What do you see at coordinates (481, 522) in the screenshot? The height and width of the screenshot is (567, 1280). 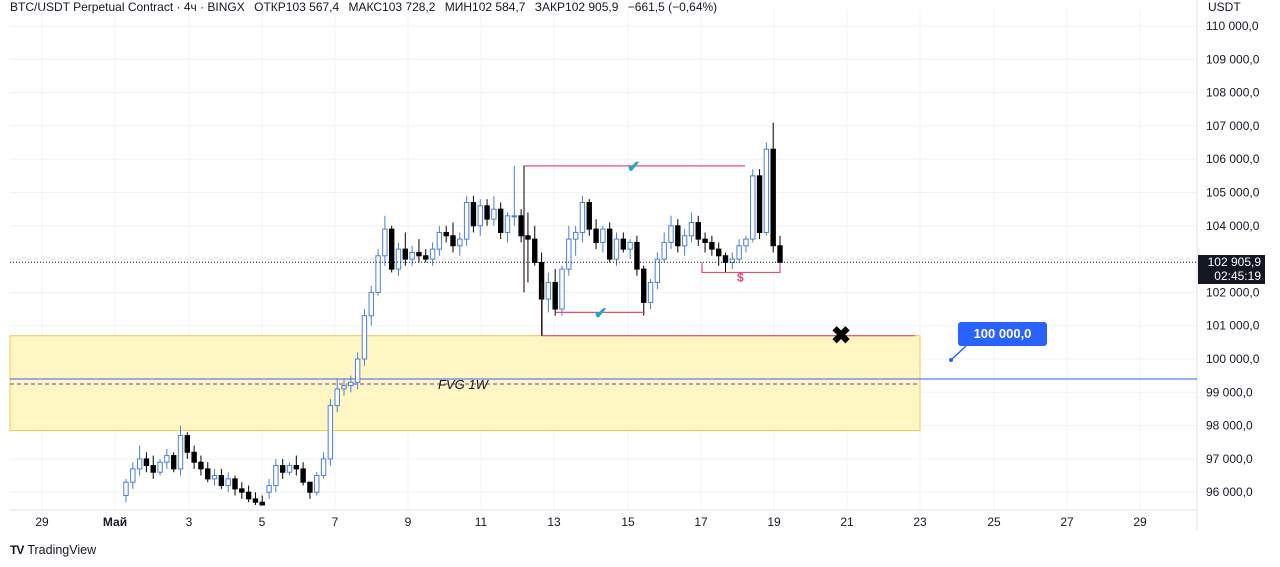 I see `x-tick-label: 11` at bounding box center [481, 522].